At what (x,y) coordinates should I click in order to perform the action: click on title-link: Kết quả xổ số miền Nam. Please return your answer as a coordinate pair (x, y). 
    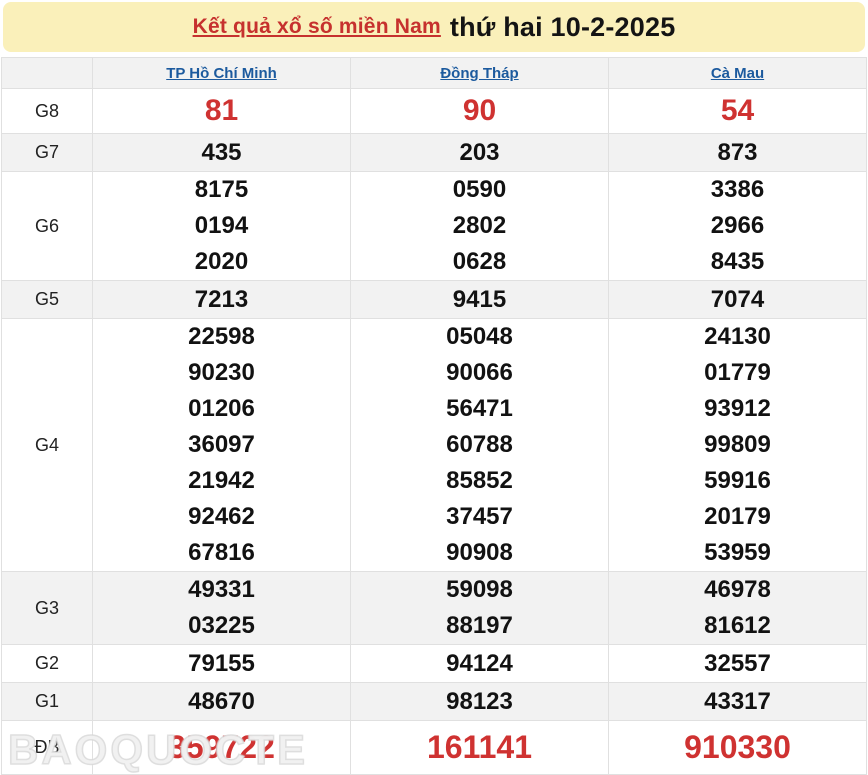
    Looking at the image, I should click on (316, 26).